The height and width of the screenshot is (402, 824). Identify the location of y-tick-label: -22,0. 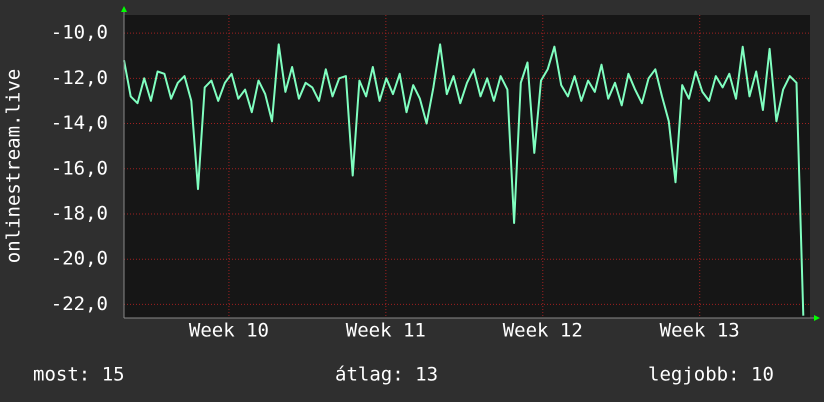
(79, 304).